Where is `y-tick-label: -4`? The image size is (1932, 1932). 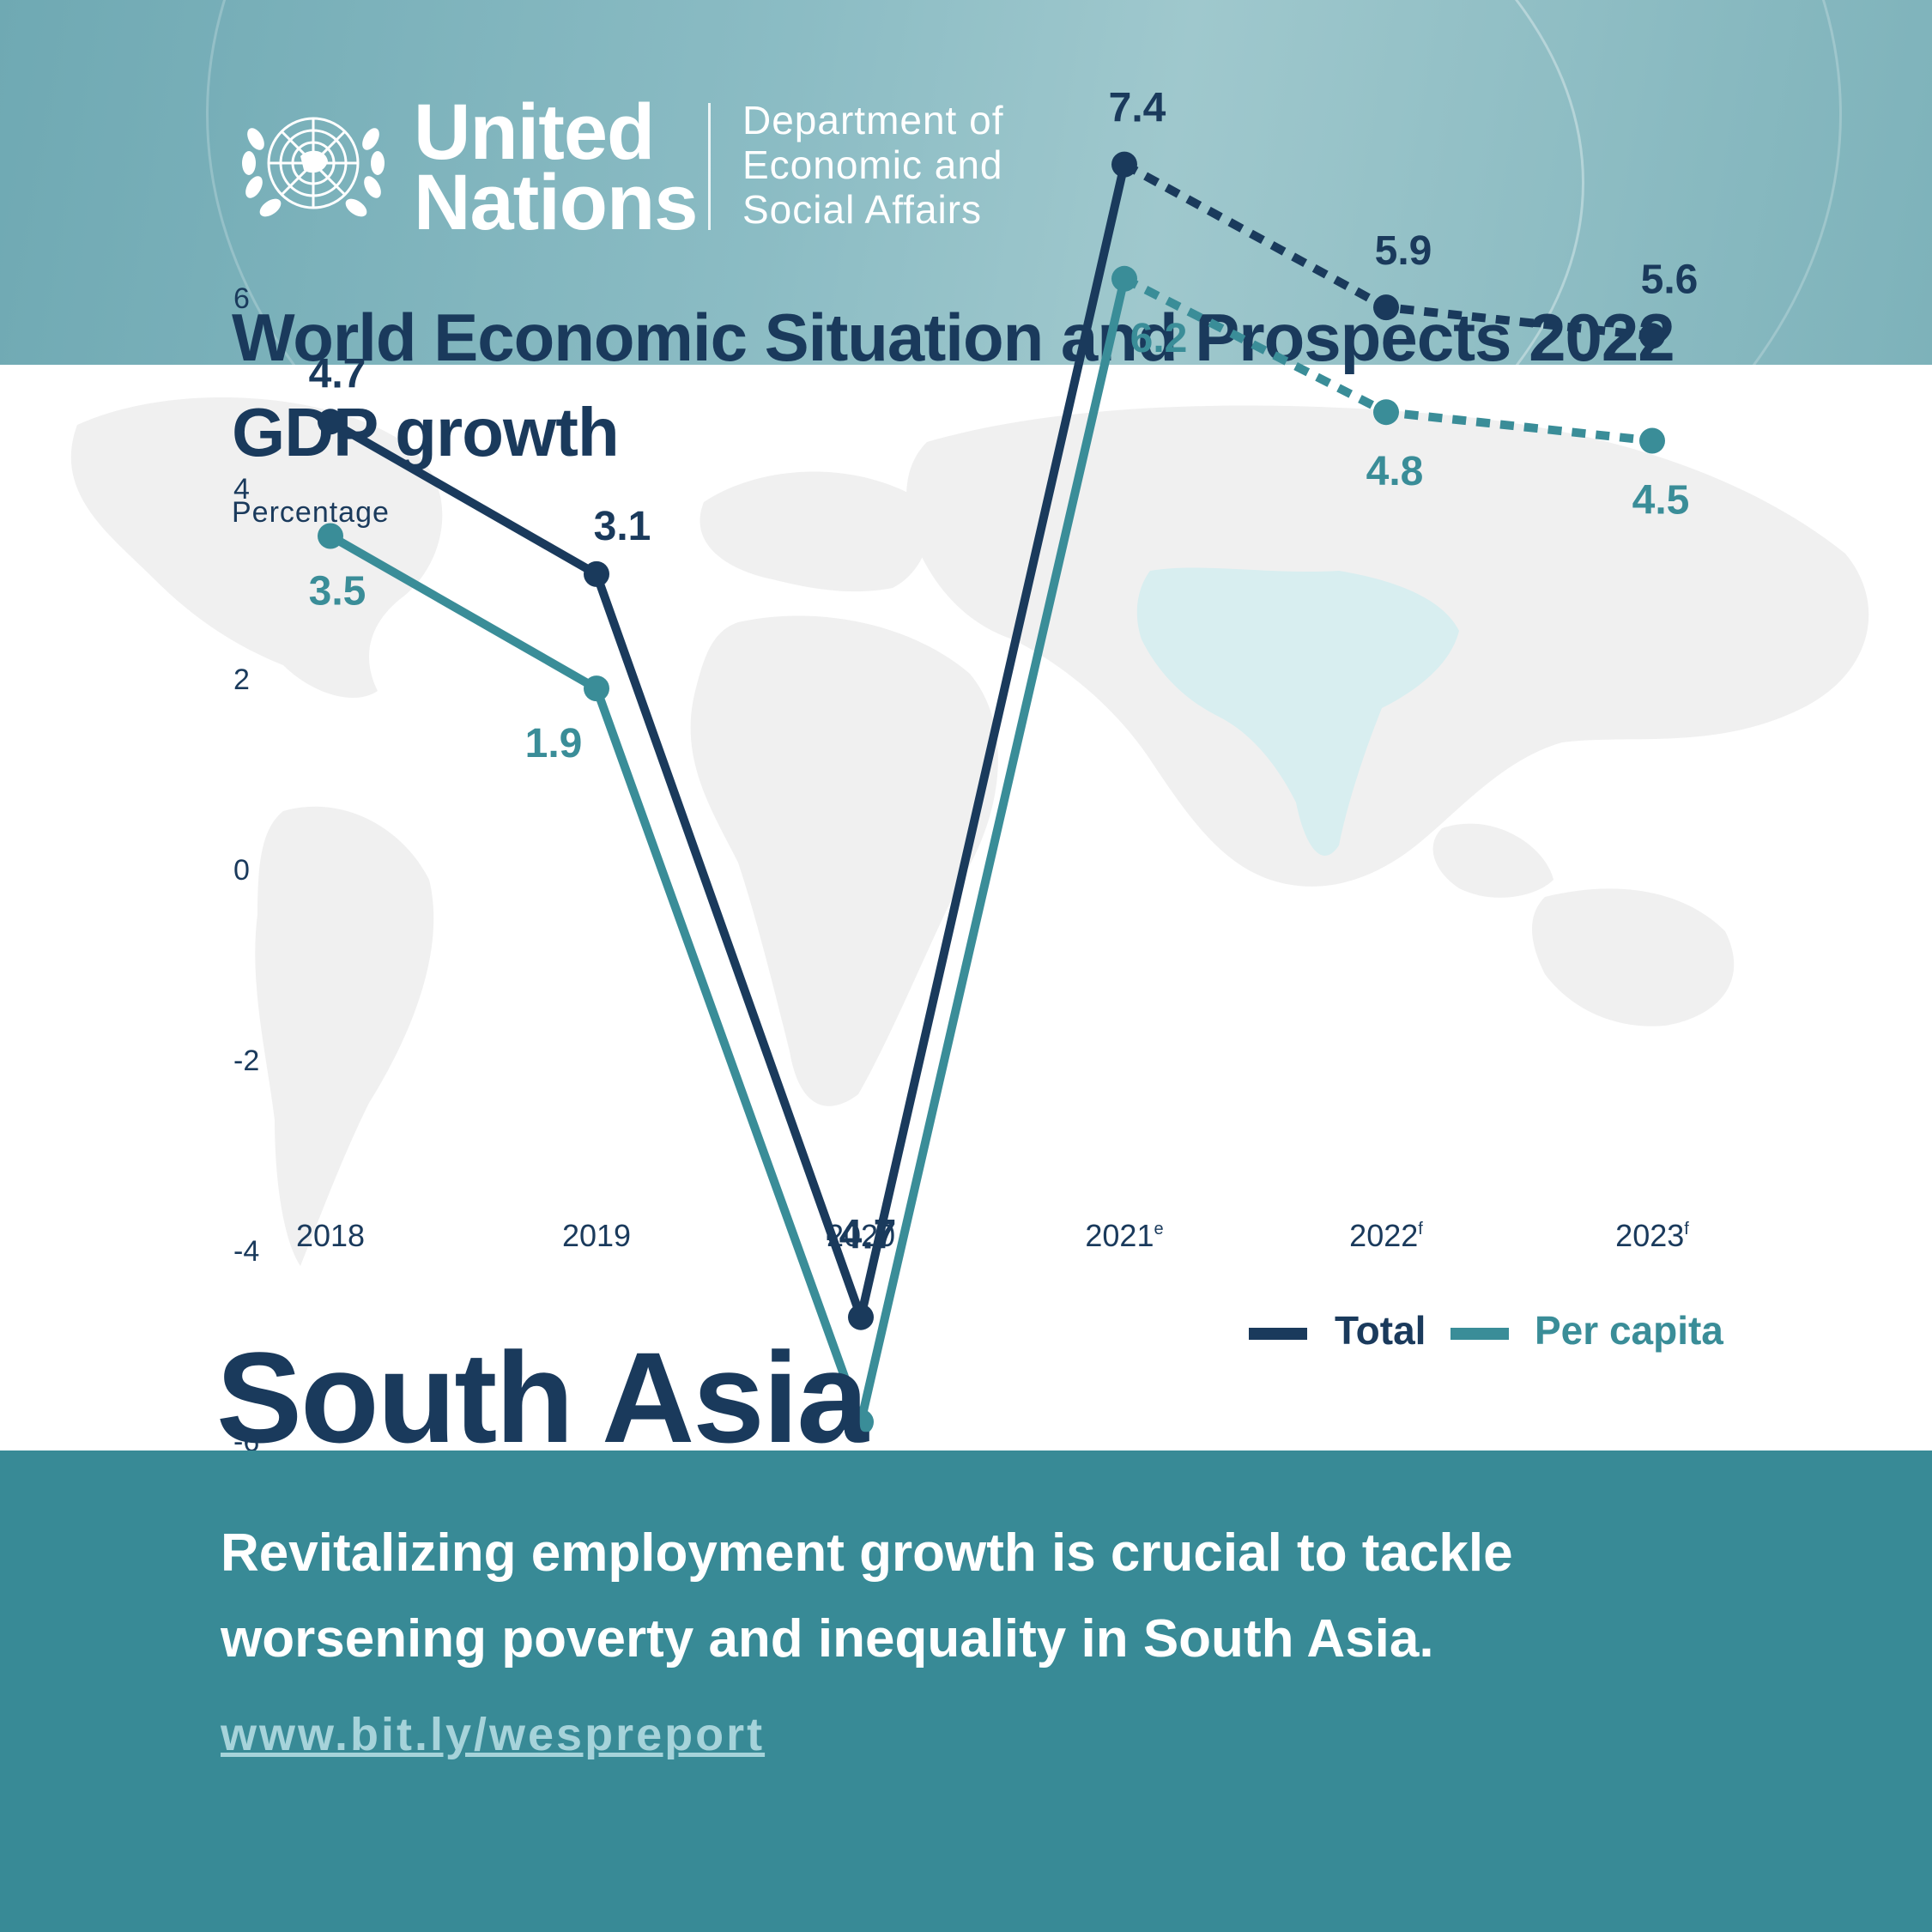
y-tick-label: -4 is located at coordinates (246, 1252).